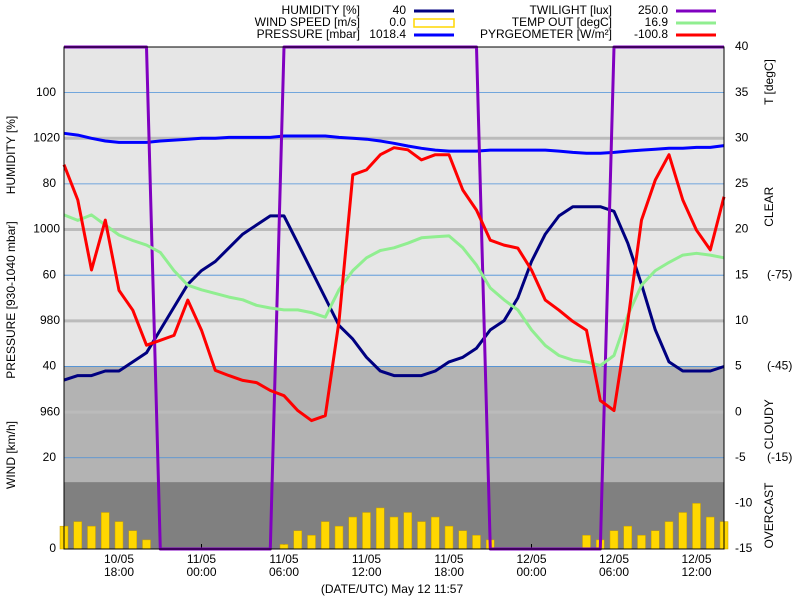  I want to click on legend-label: WIND SPEED [m/s], so click(307, 22).